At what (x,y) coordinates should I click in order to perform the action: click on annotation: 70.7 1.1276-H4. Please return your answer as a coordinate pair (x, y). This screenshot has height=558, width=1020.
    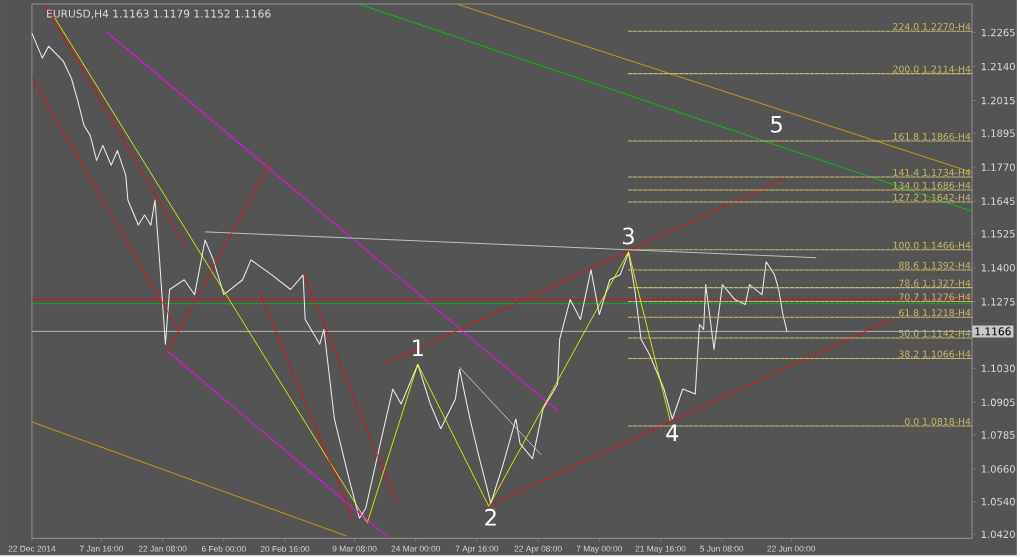
    Looking at the image, I should click on (935, 297).